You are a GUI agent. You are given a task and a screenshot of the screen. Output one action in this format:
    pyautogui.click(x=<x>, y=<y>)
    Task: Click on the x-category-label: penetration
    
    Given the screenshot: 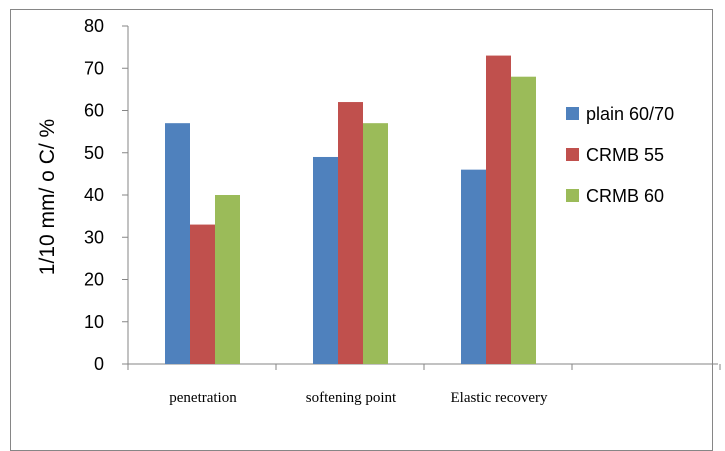 What is the action you would take?
    pyautogui.click(x=203, y=398)
    